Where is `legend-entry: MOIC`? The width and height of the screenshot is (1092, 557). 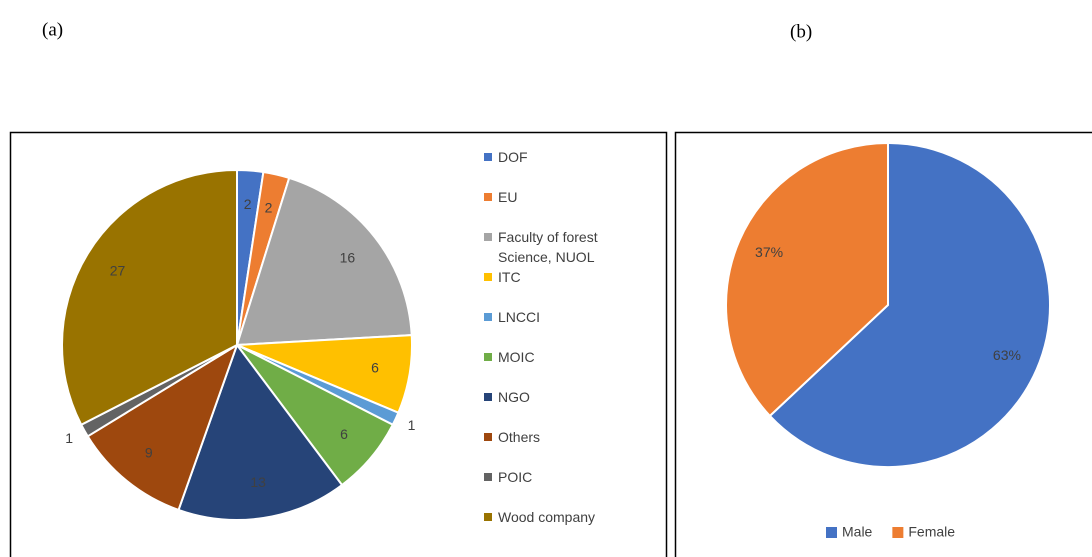
legend-entry: MOIC is located at coordinates (516, 357).